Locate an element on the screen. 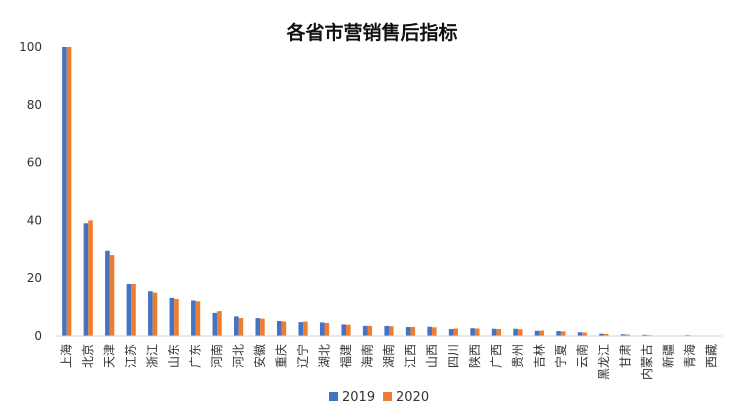 This screenshot has width=744, height=418. x-tick-label: 宁夏 is located at coordinates (560, 356).